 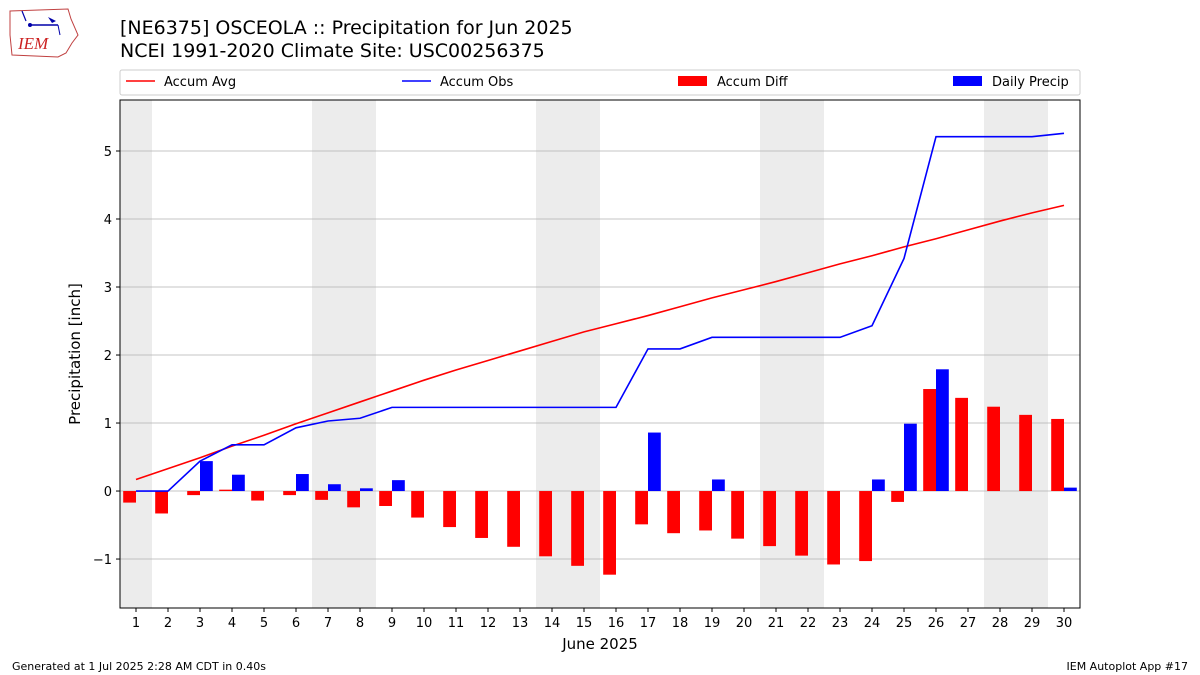 What do you see at coordinates (680, 623) in the screenshot?
I see `x-tick-label: 18` at bounding box center [680, 623].